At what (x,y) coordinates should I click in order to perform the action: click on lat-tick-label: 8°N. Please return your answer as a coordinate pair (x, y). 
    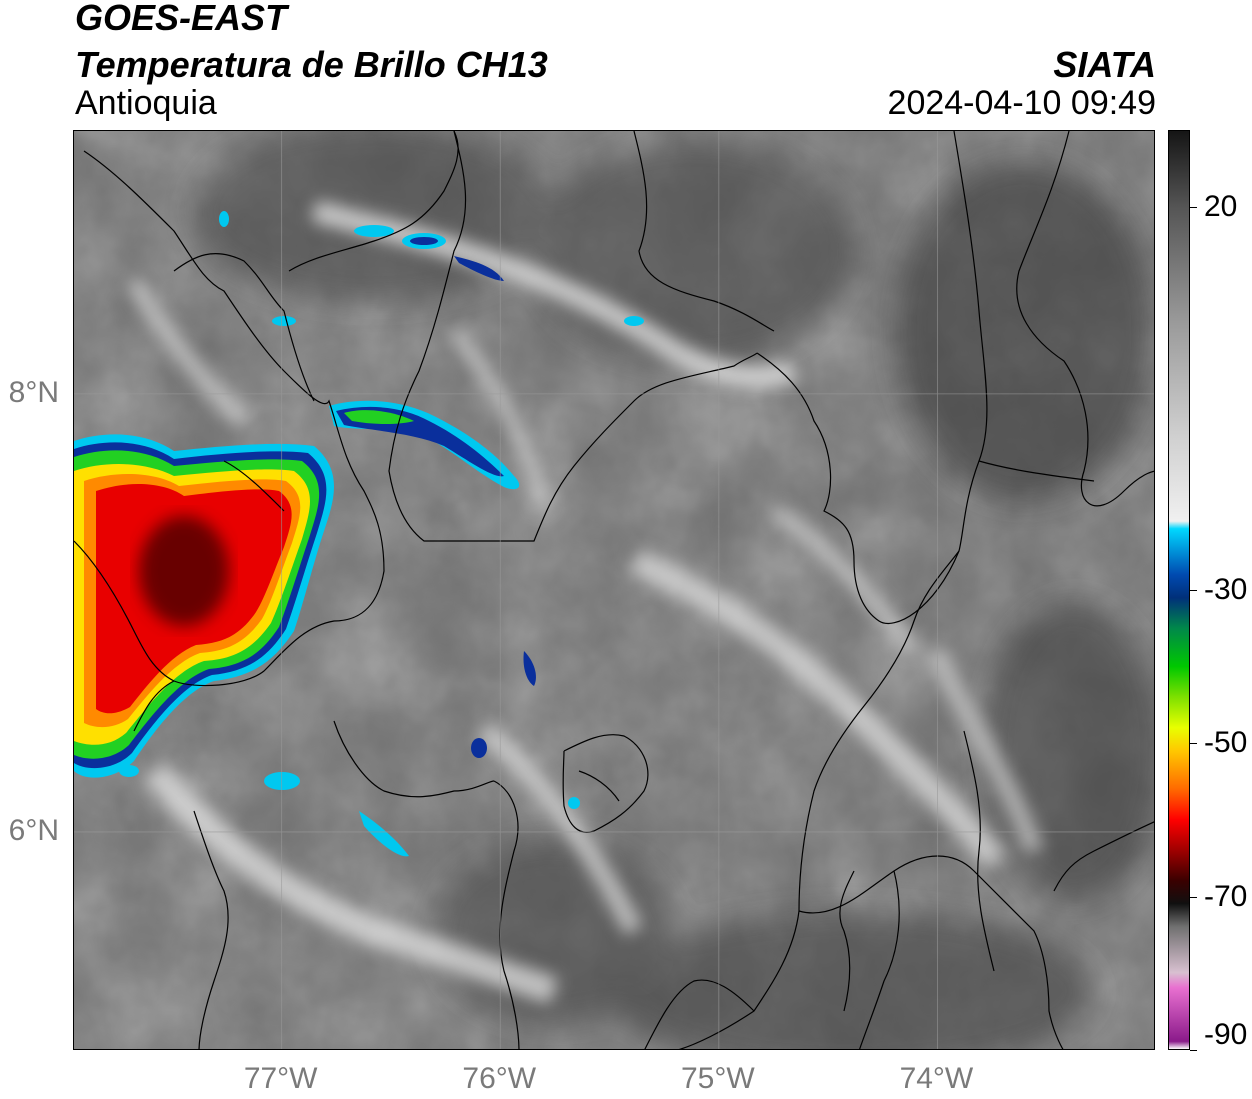
    Looking at the image, I should click on (33, 392).